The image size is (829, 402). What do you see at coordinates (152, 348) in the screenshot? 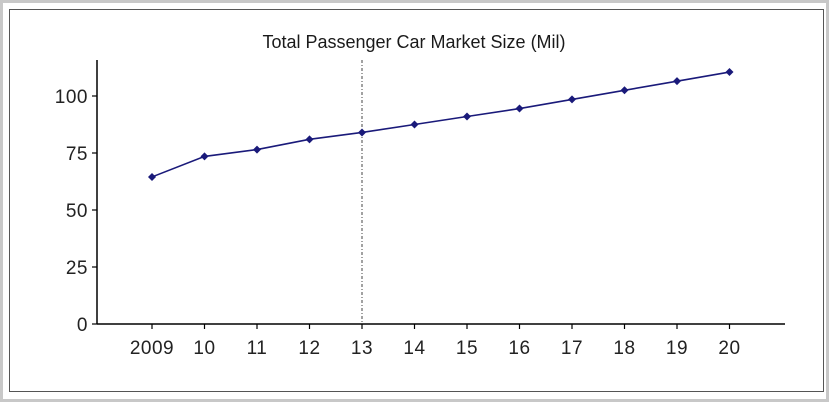
I see `x-tick-label: 2009` at bounding box center [152, 348].